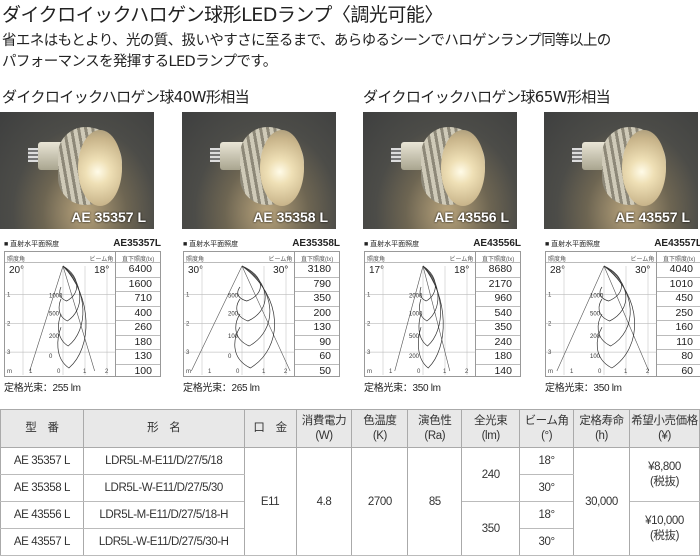 The height and width of the screenshot is (556, 700). Describe the element at coordinates (270, 428) in the screenshot. I see `column-header: 口 金口 金` at that location.